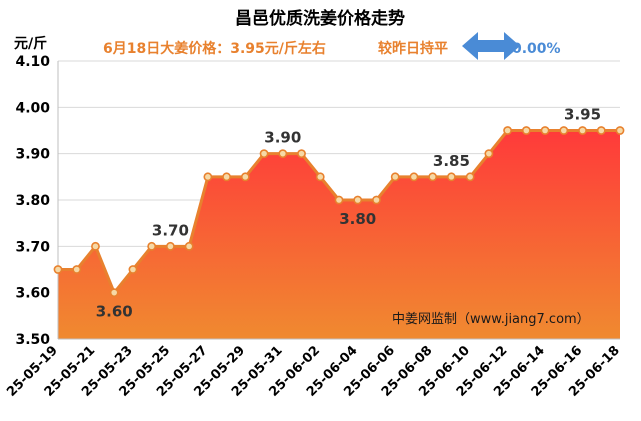 This screenshot has height=421, width=641. What do you see at coordinates (32, 294) in the screenshot?
I see `y-tick-label: 3.60` at bounding box center [32, 294].